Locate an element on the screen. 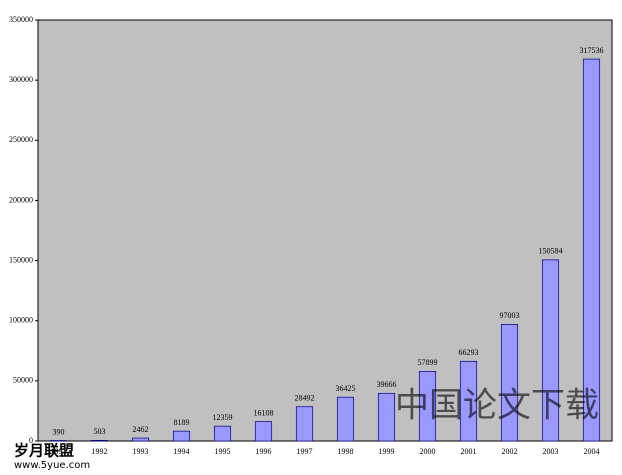 The image size is (622, 475). x-tick-label: 1997 is located at coordinates (305, 451).